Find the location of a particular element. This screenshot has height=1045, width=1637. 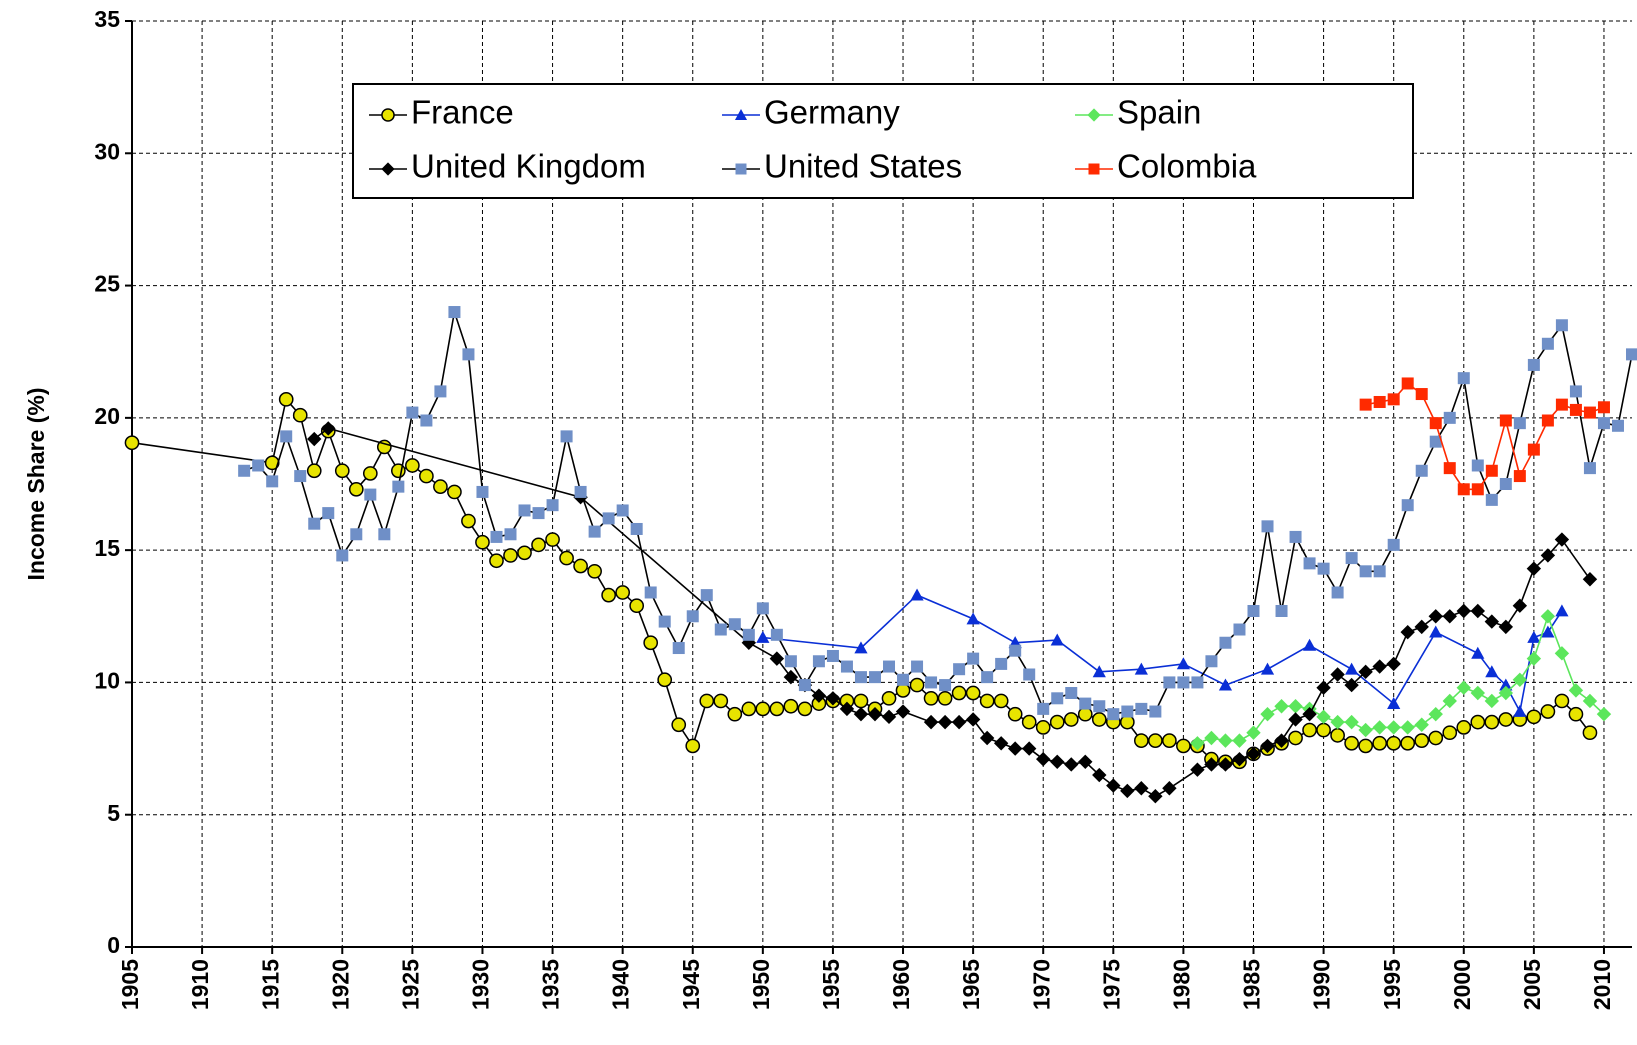

x-tick-label: 1940 is located at coordinates (621, 984).